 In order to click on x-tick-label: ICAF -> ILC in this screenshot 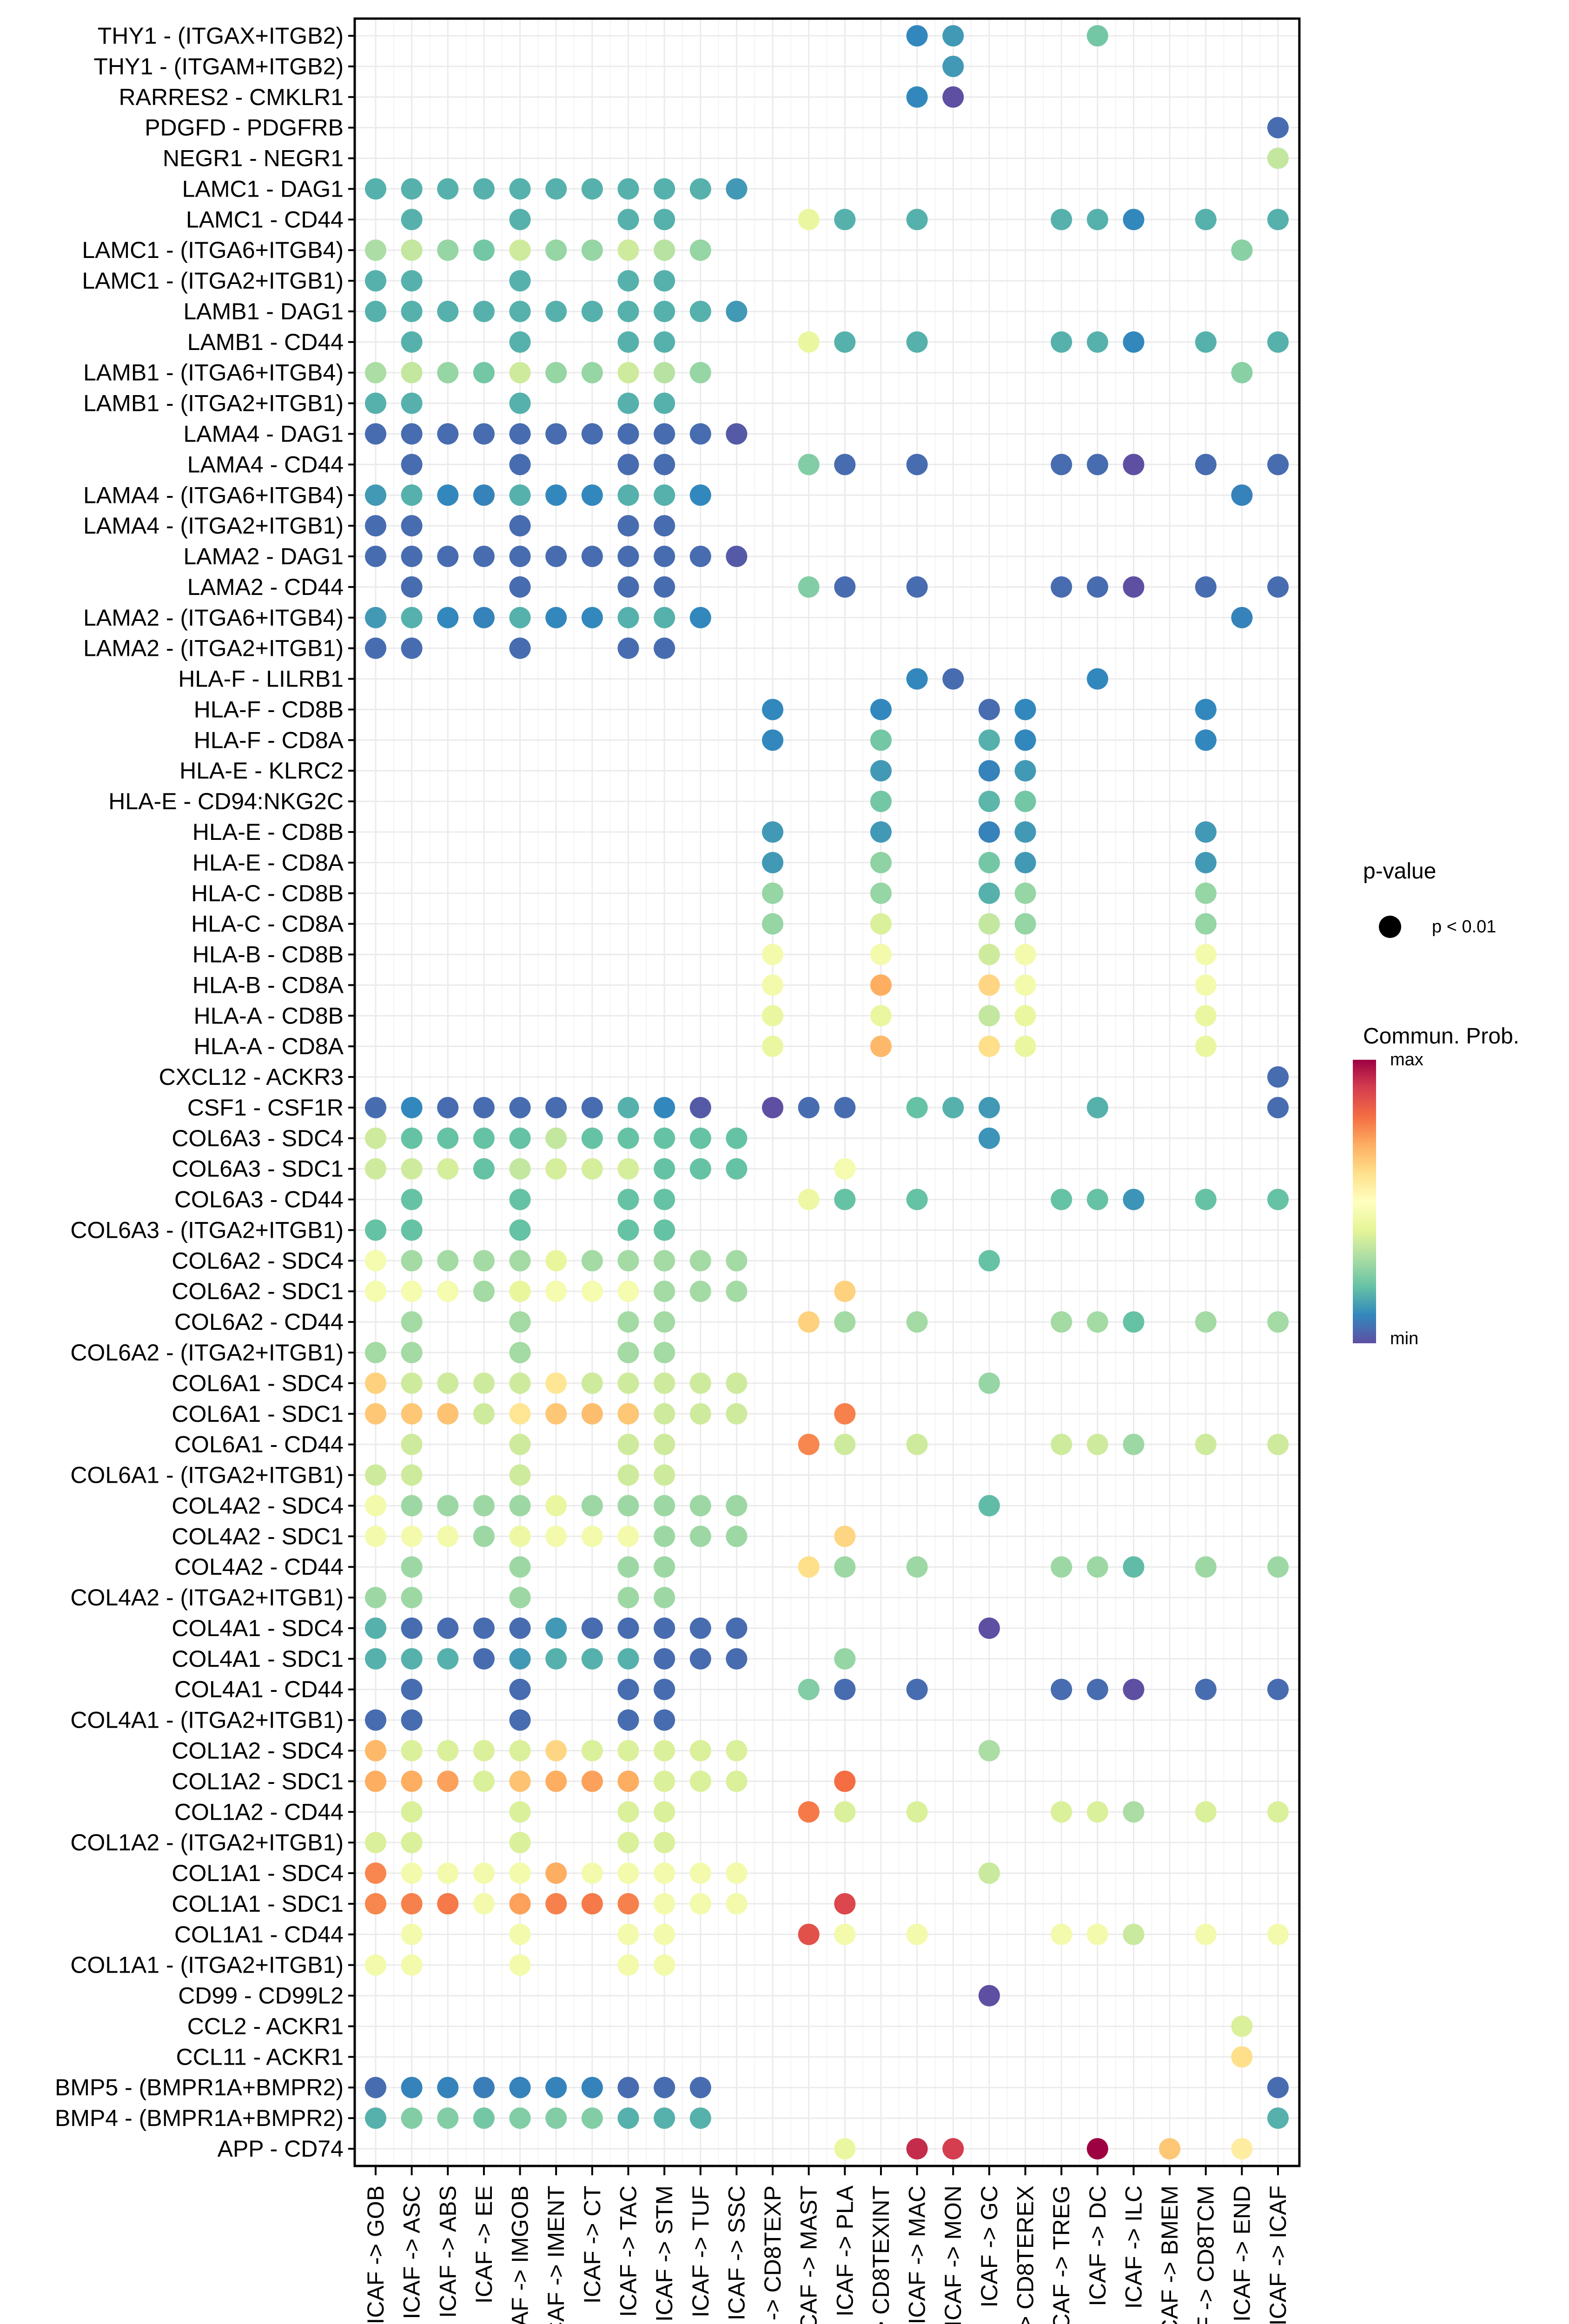, I will do `click(1133, 2247)`.